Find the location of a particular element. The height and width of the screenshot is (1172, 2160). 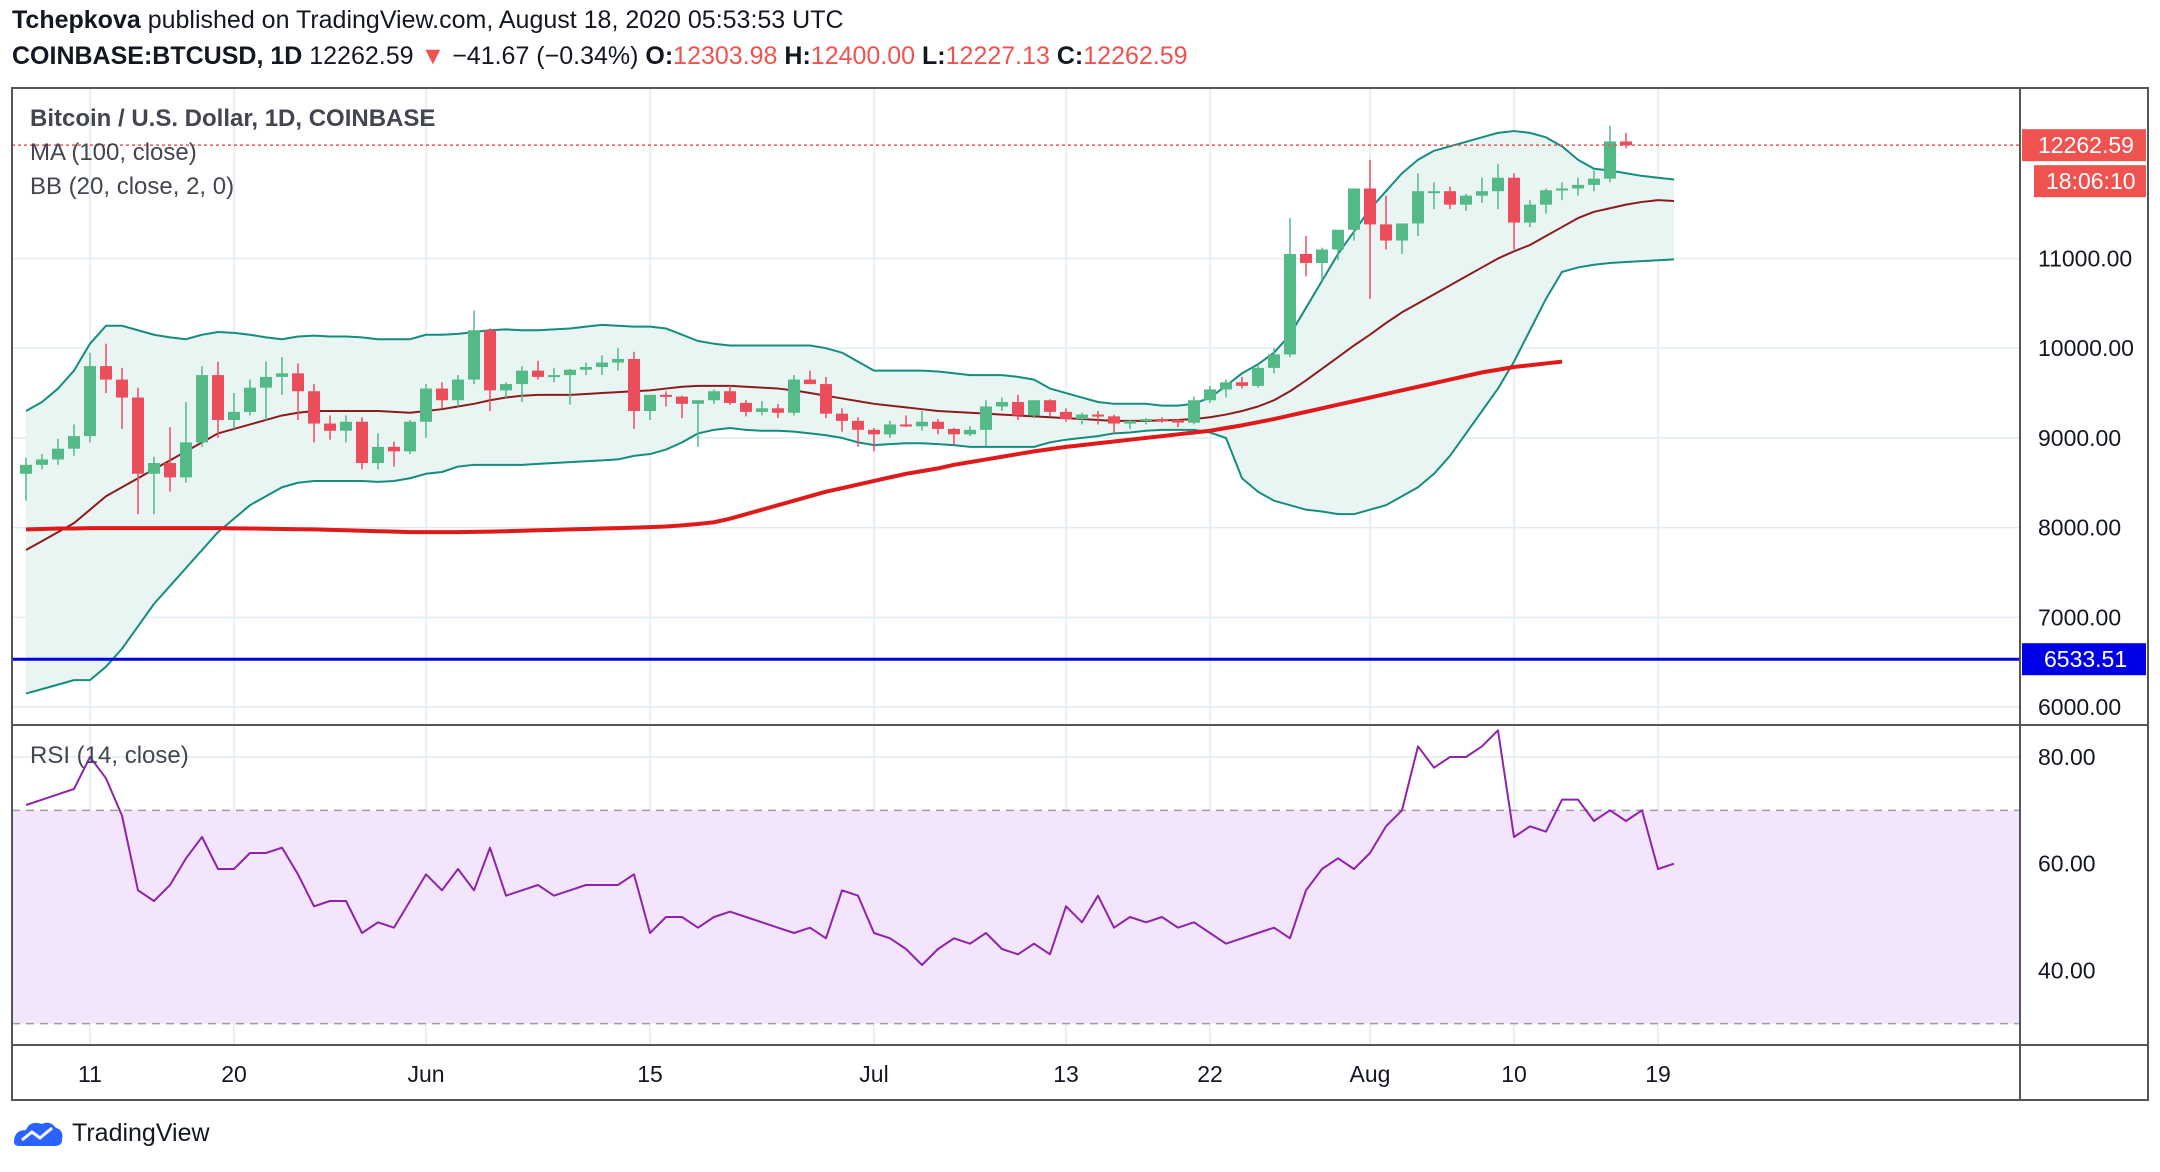

tradingview-brand: TradingView is located at coordinates (111, 1133).